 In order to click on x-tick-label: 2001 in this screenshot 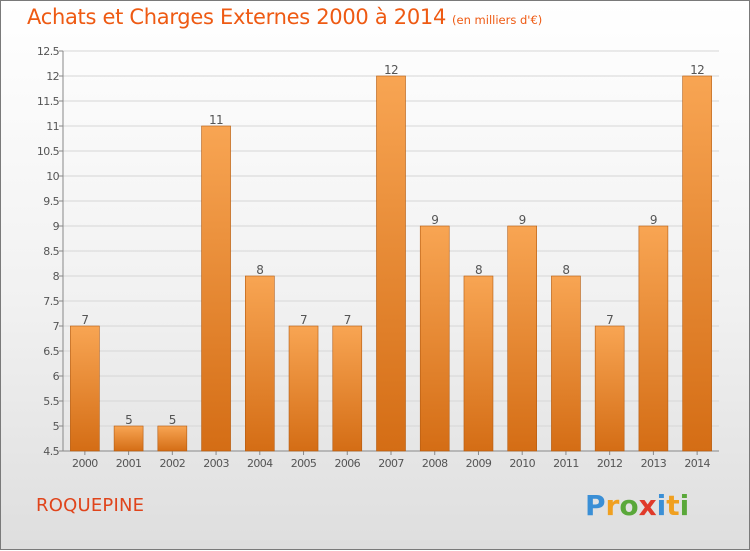, I will do `click(129, 463)`.